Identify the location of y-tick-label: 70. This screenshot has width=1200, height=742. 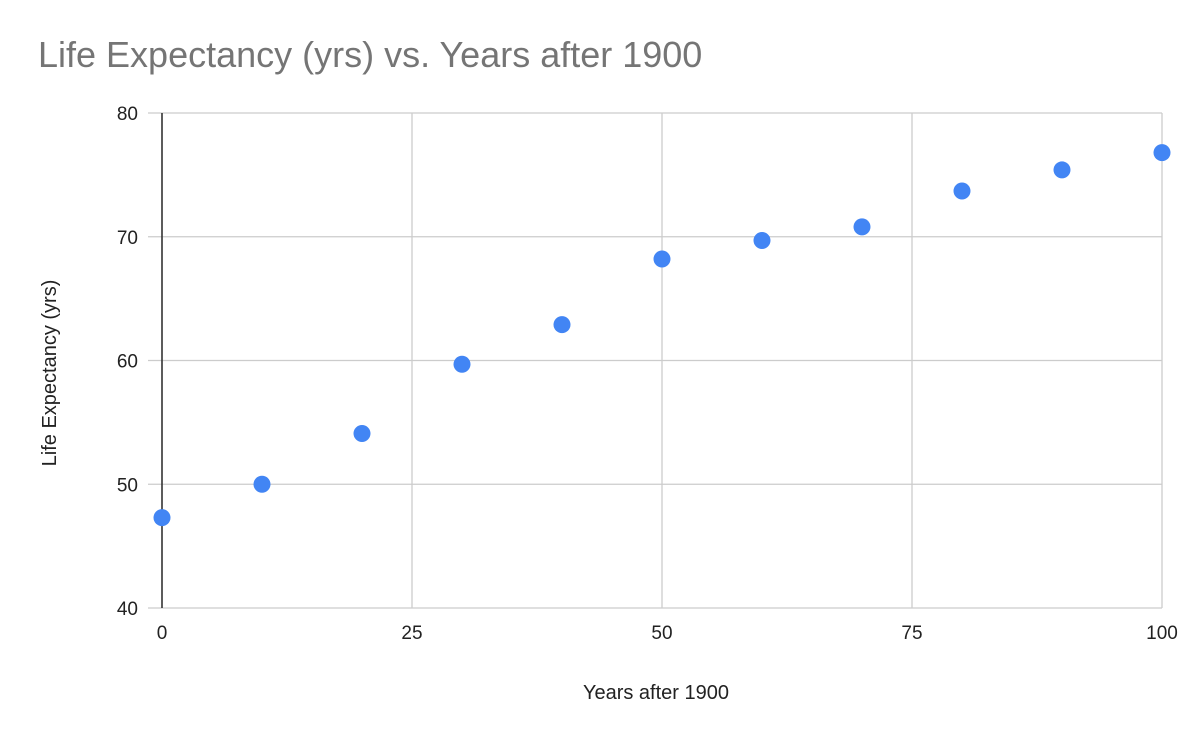
(127, 238).